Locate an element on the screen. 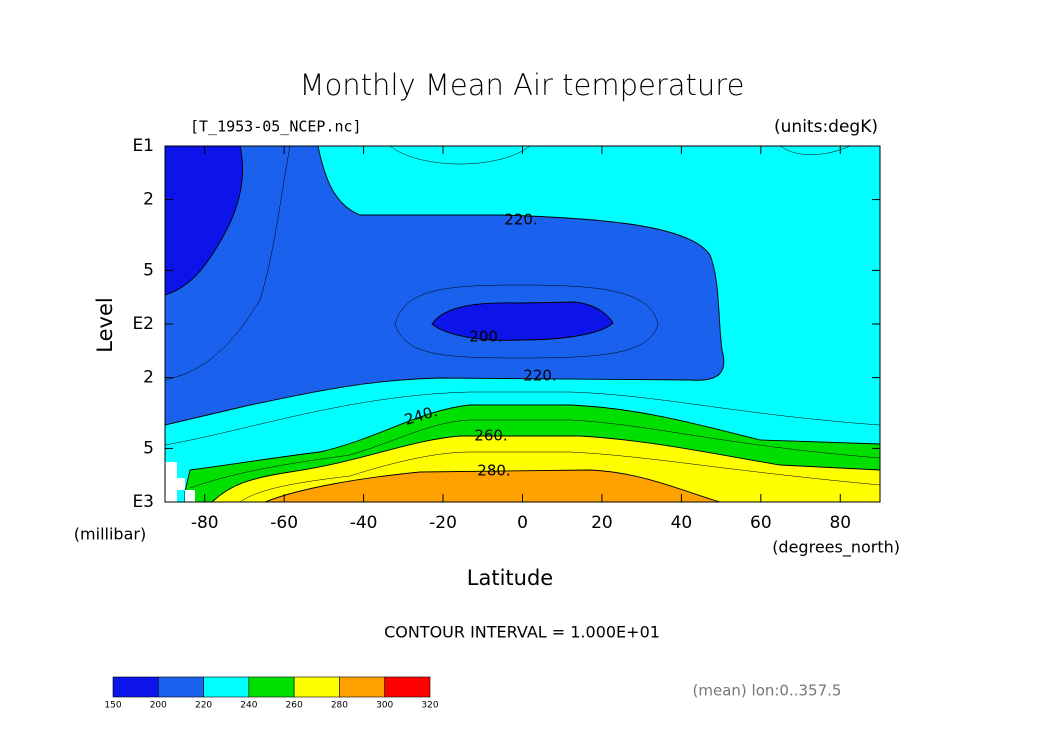 The width and height of the screenshot is (1044, 739). y-axis-label: Level is located at coordinates (105, 324).